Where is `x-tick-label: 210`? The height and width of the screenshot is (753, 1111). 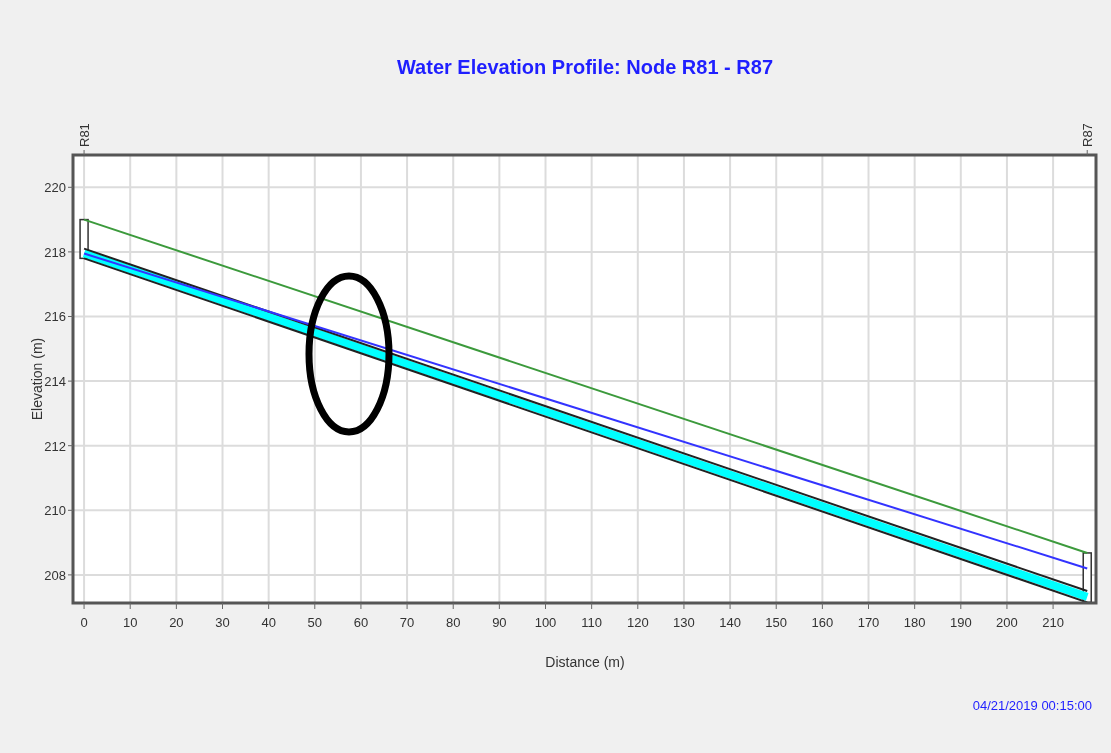 x-tick-label: 210 is located at coordinates (1053, 622).